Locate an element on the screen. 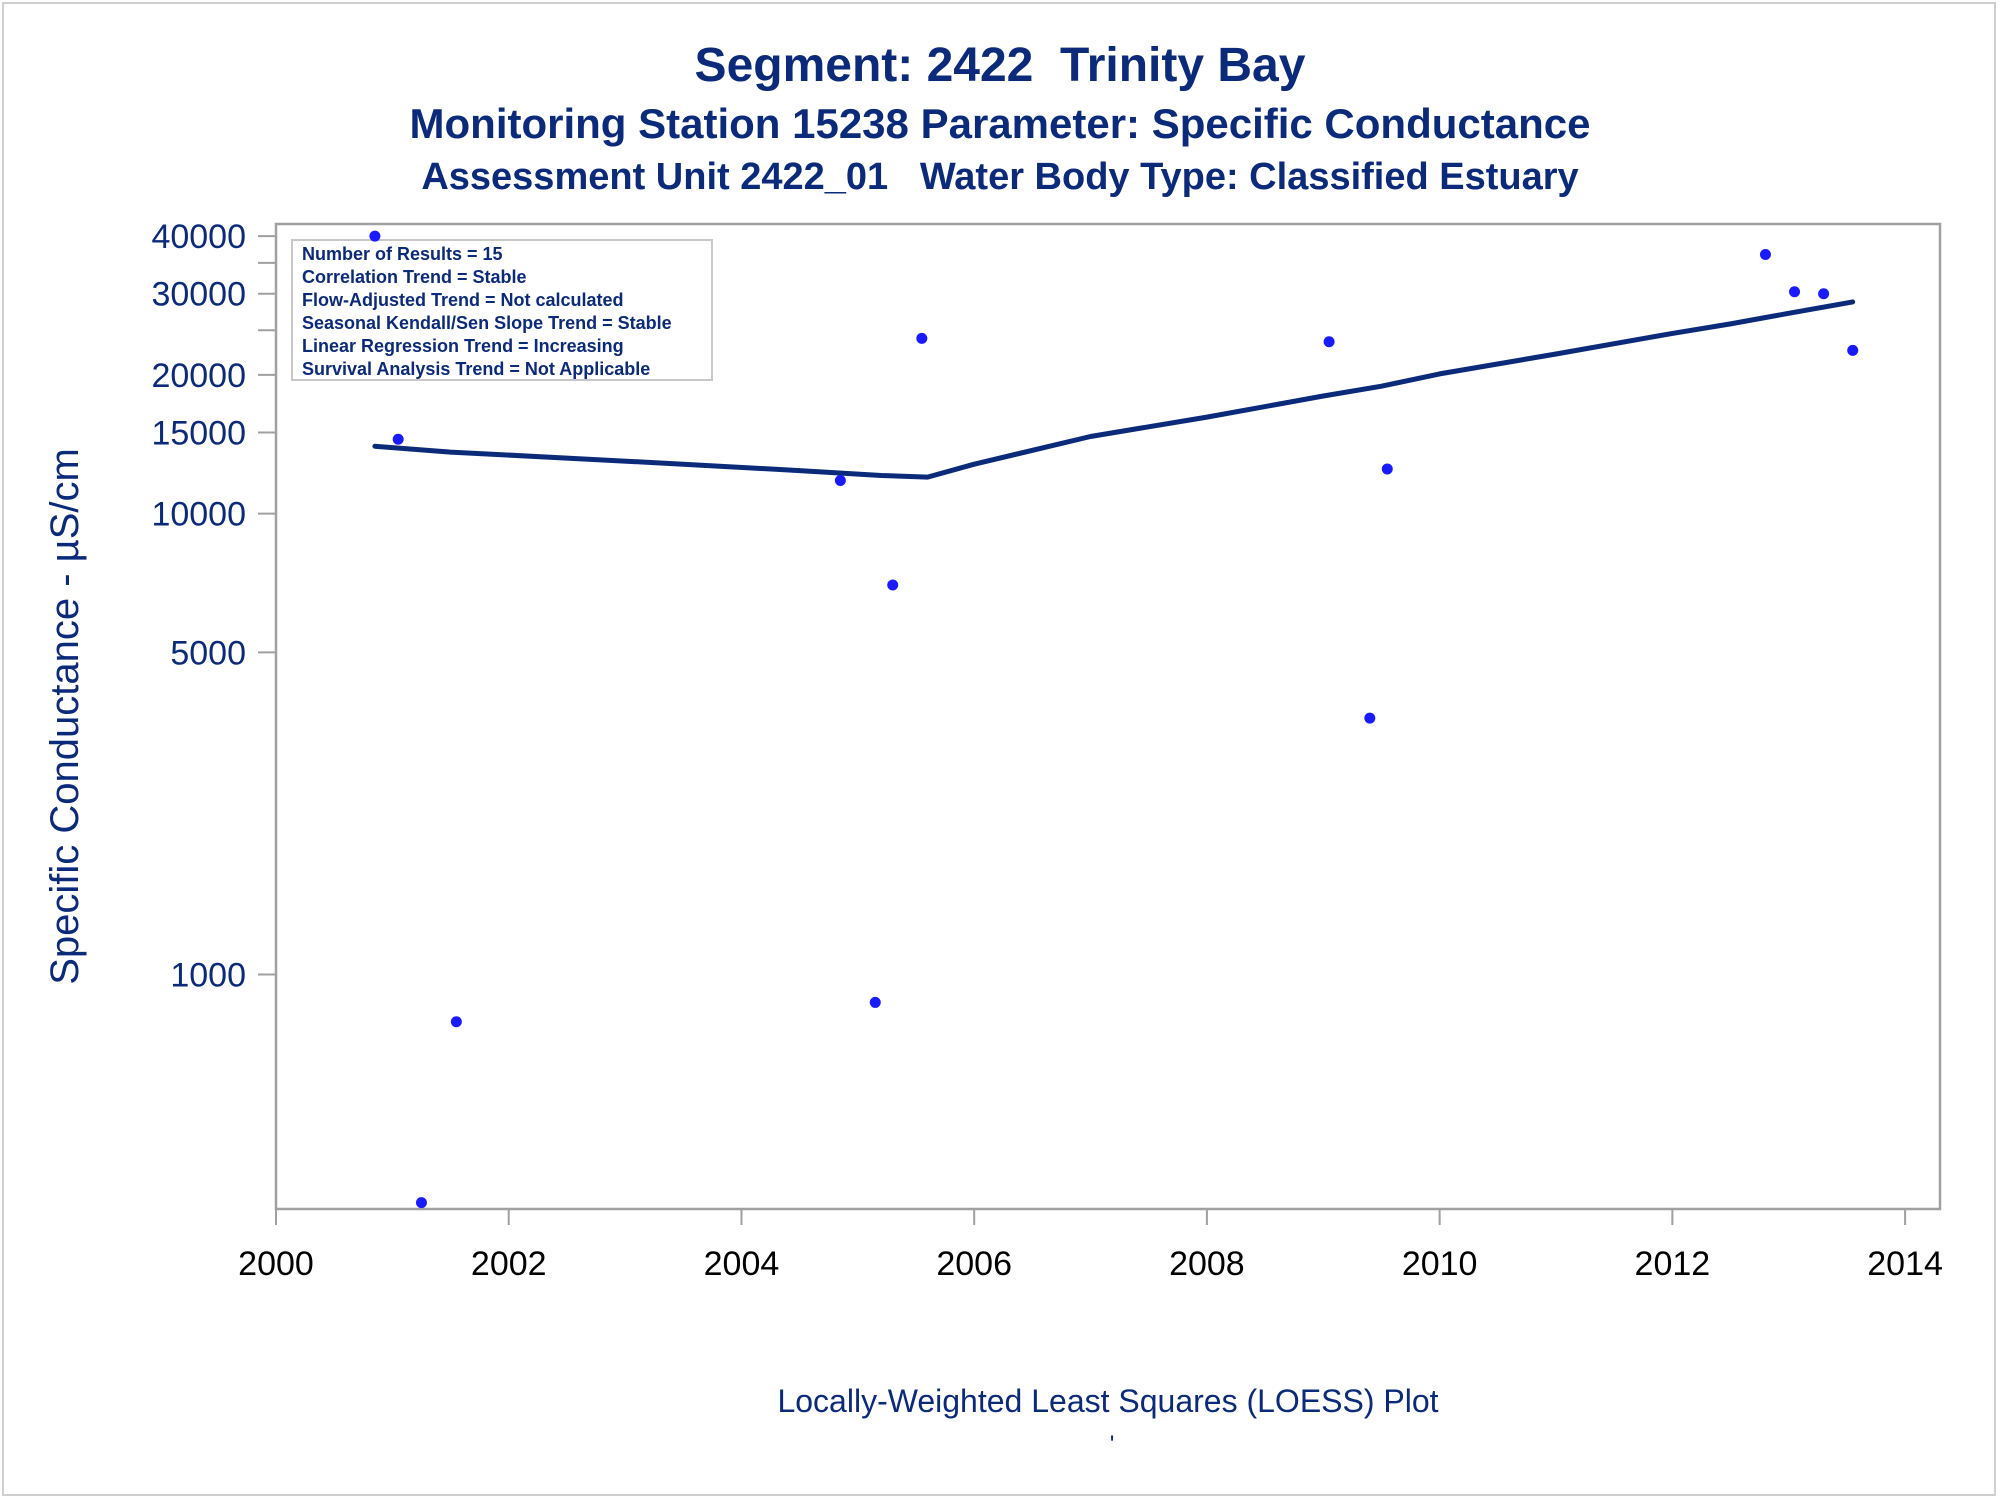 The height and width of the screenshot is (1500, 2000). statistics-line: Correlation Trend = Stable is located at coordinates (414, 277).